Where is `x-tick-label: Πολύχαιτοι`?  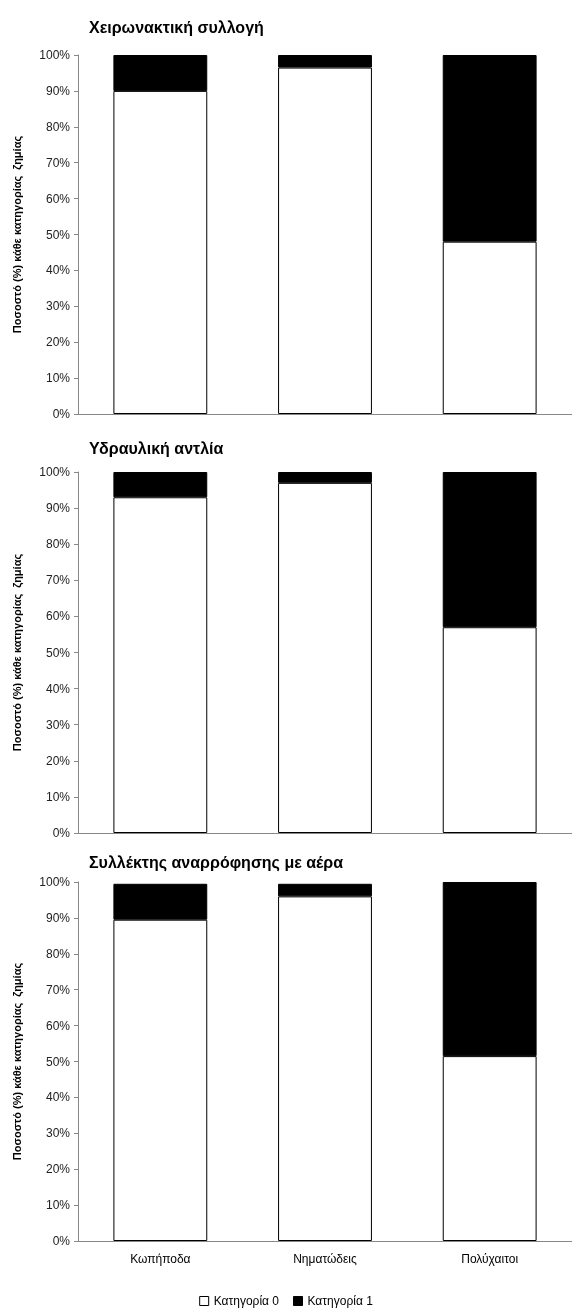 x-tick-label: Πολύχαιτοι is located at coordinates (490, 1259).